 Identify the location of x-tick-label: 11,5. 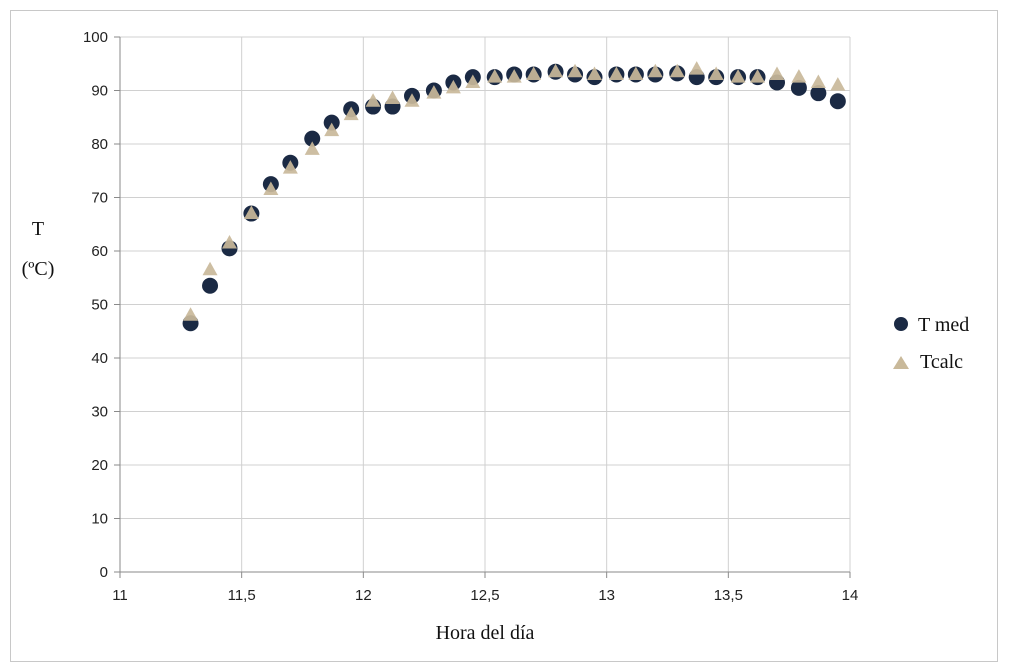
(242, 595).